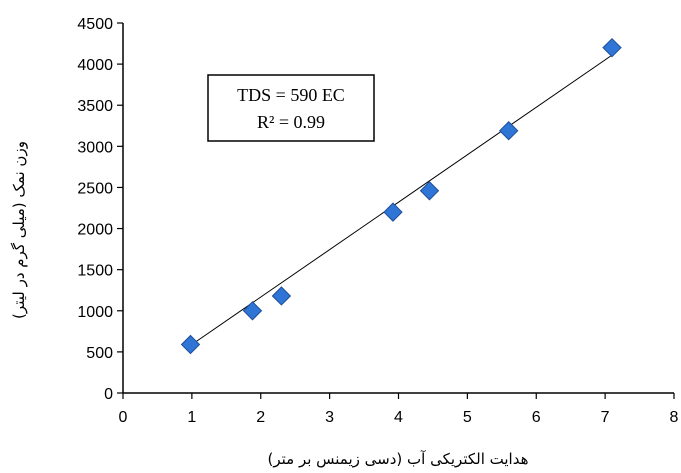 This screenshot has height=473, width=681. I want to click on y-tick-label: 1500, so click(95, 271).